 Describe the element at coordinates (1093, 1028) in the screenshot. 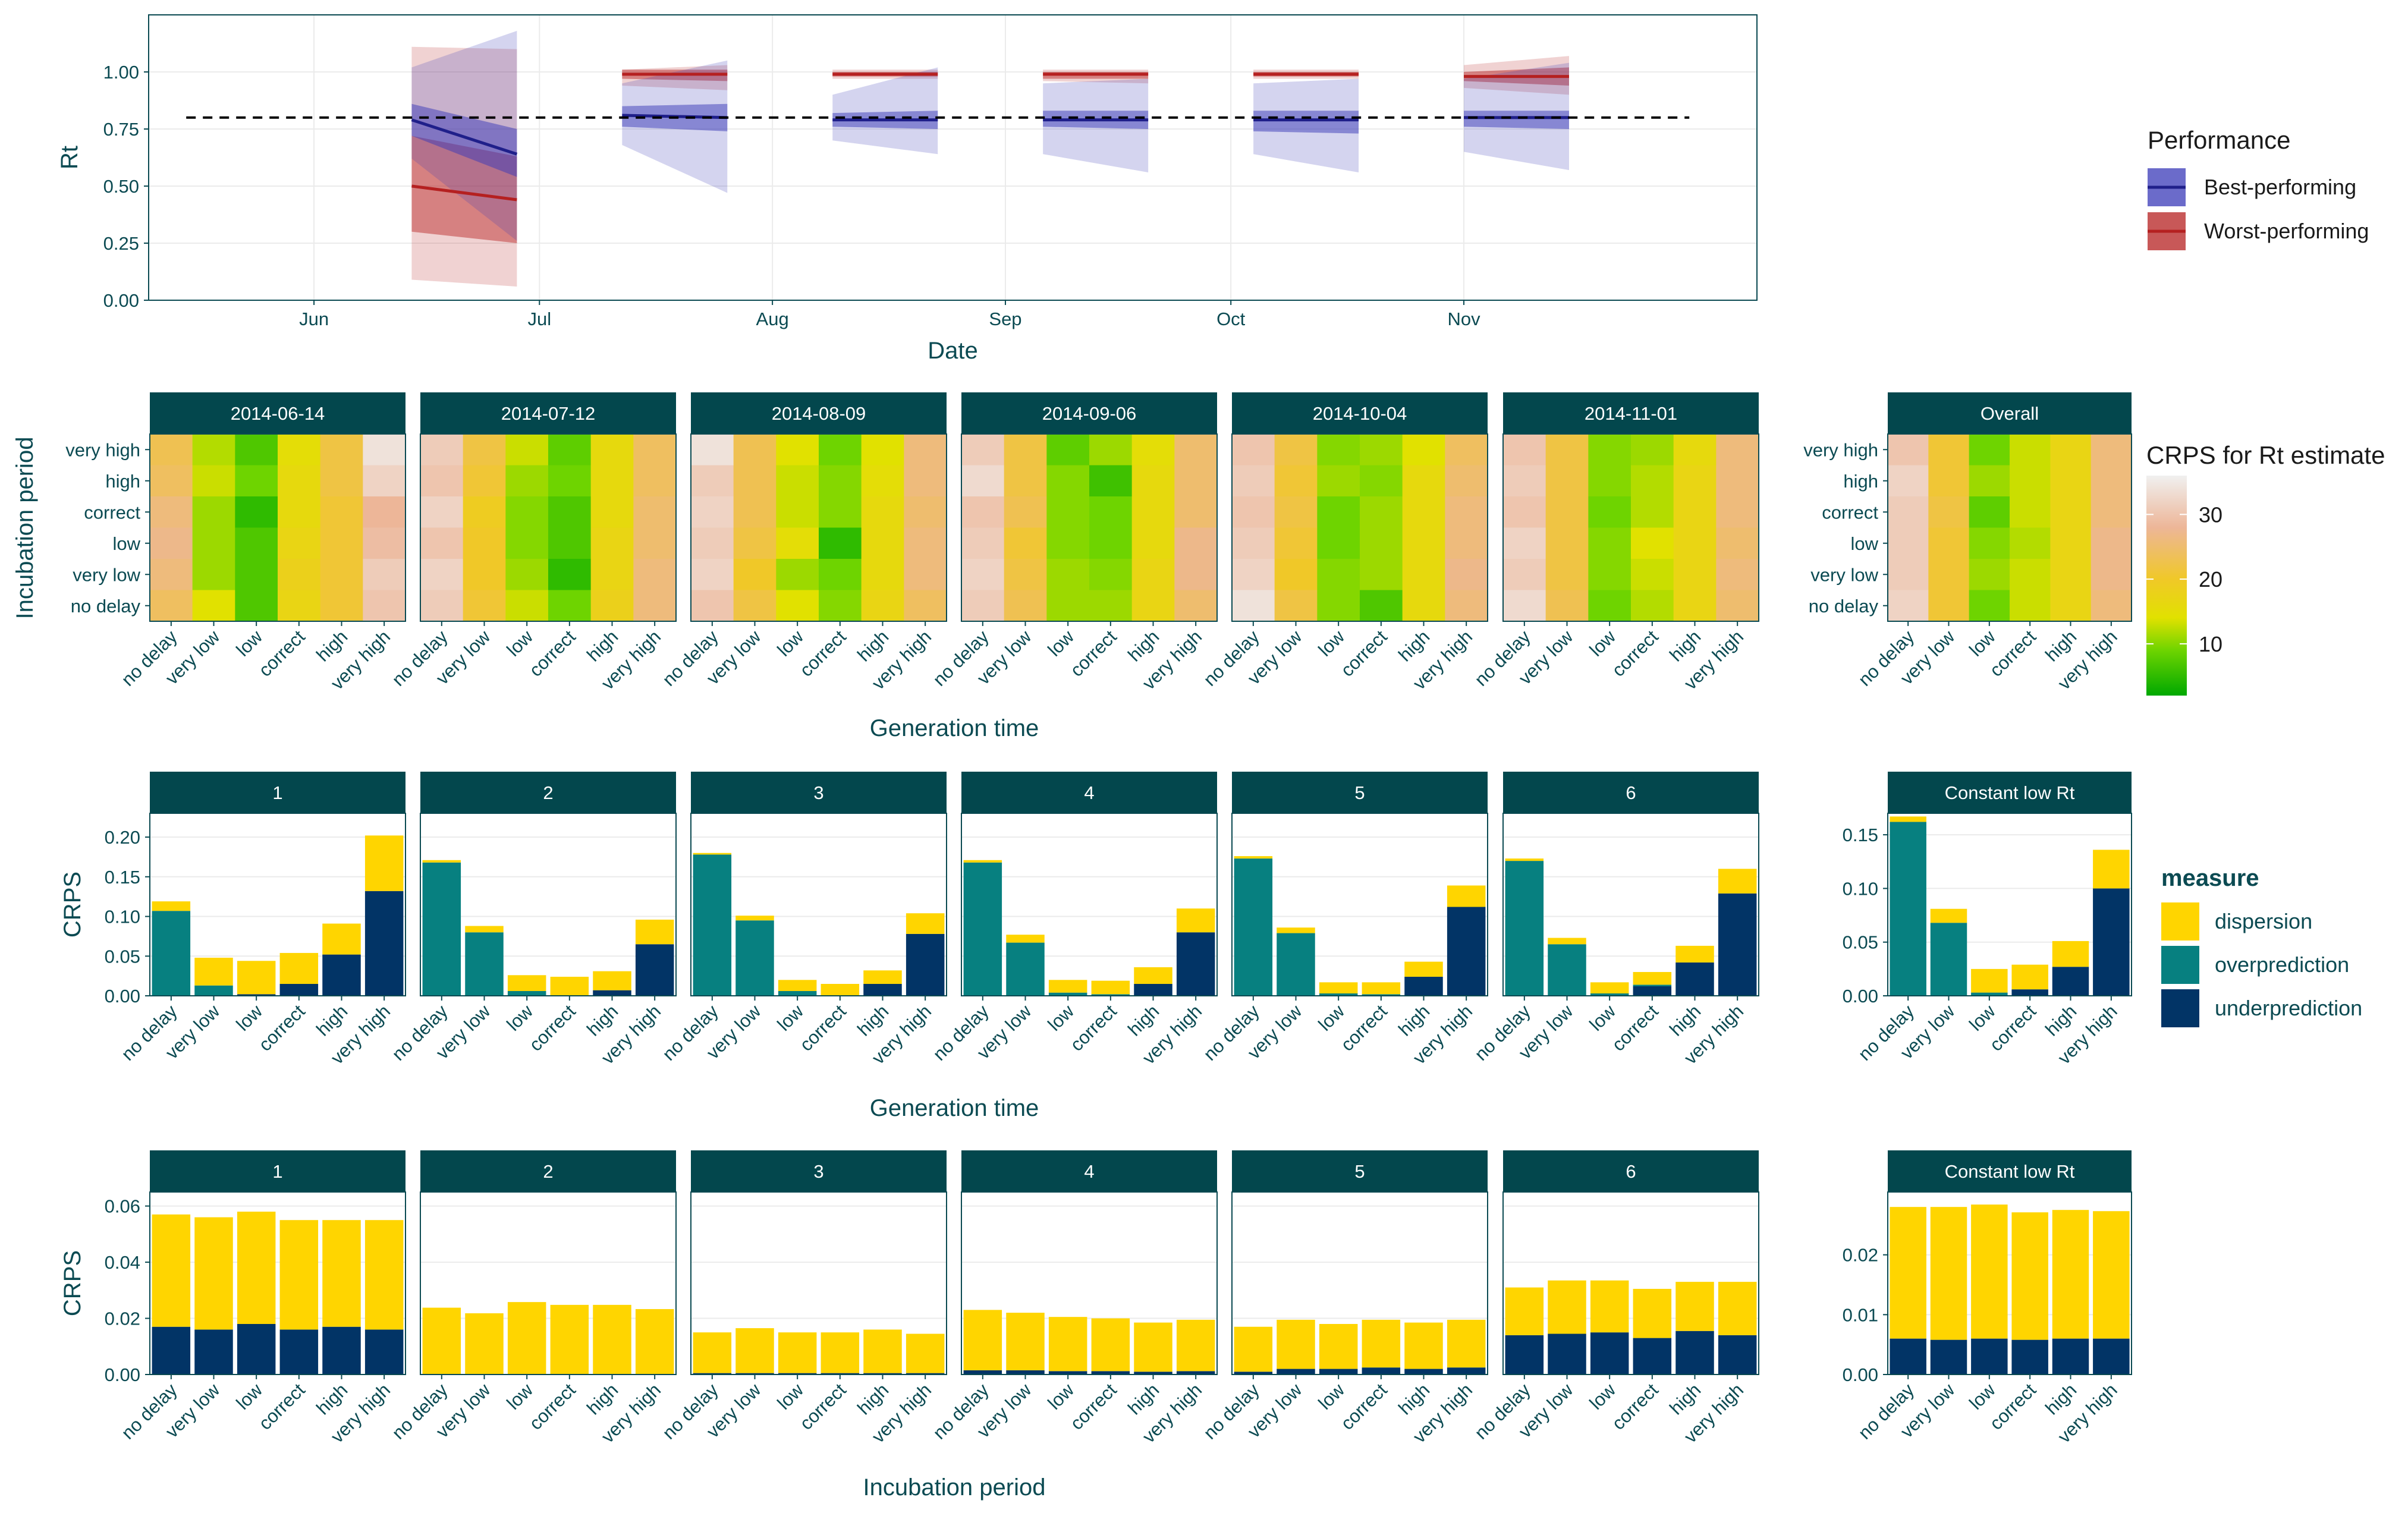

I see `gen-bars-tick-label-x: correct` at that location.